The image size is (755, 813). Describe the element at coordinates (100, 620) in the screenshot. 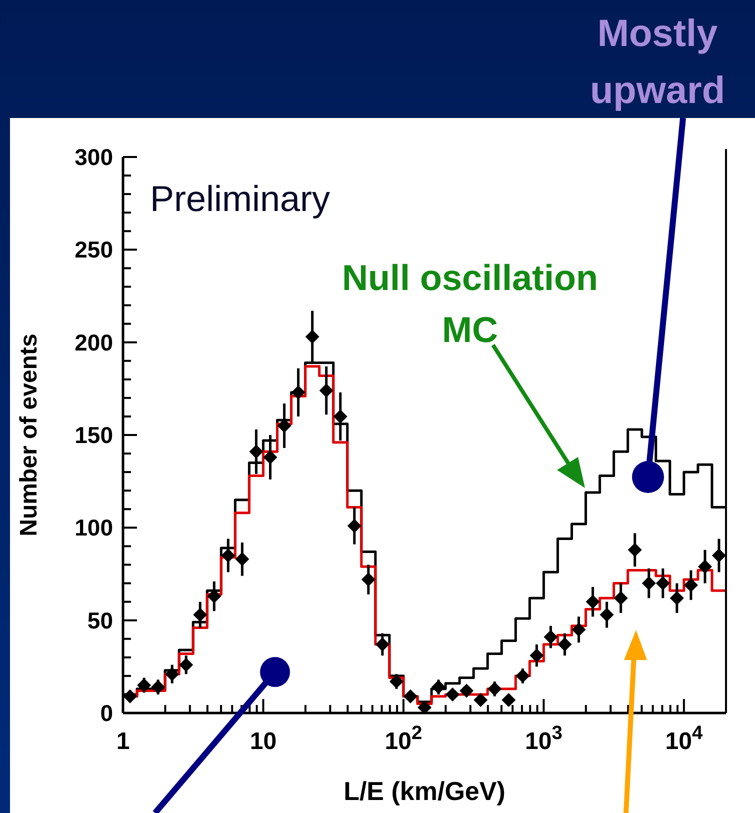

I see `y-tick-label: 50` at that location.